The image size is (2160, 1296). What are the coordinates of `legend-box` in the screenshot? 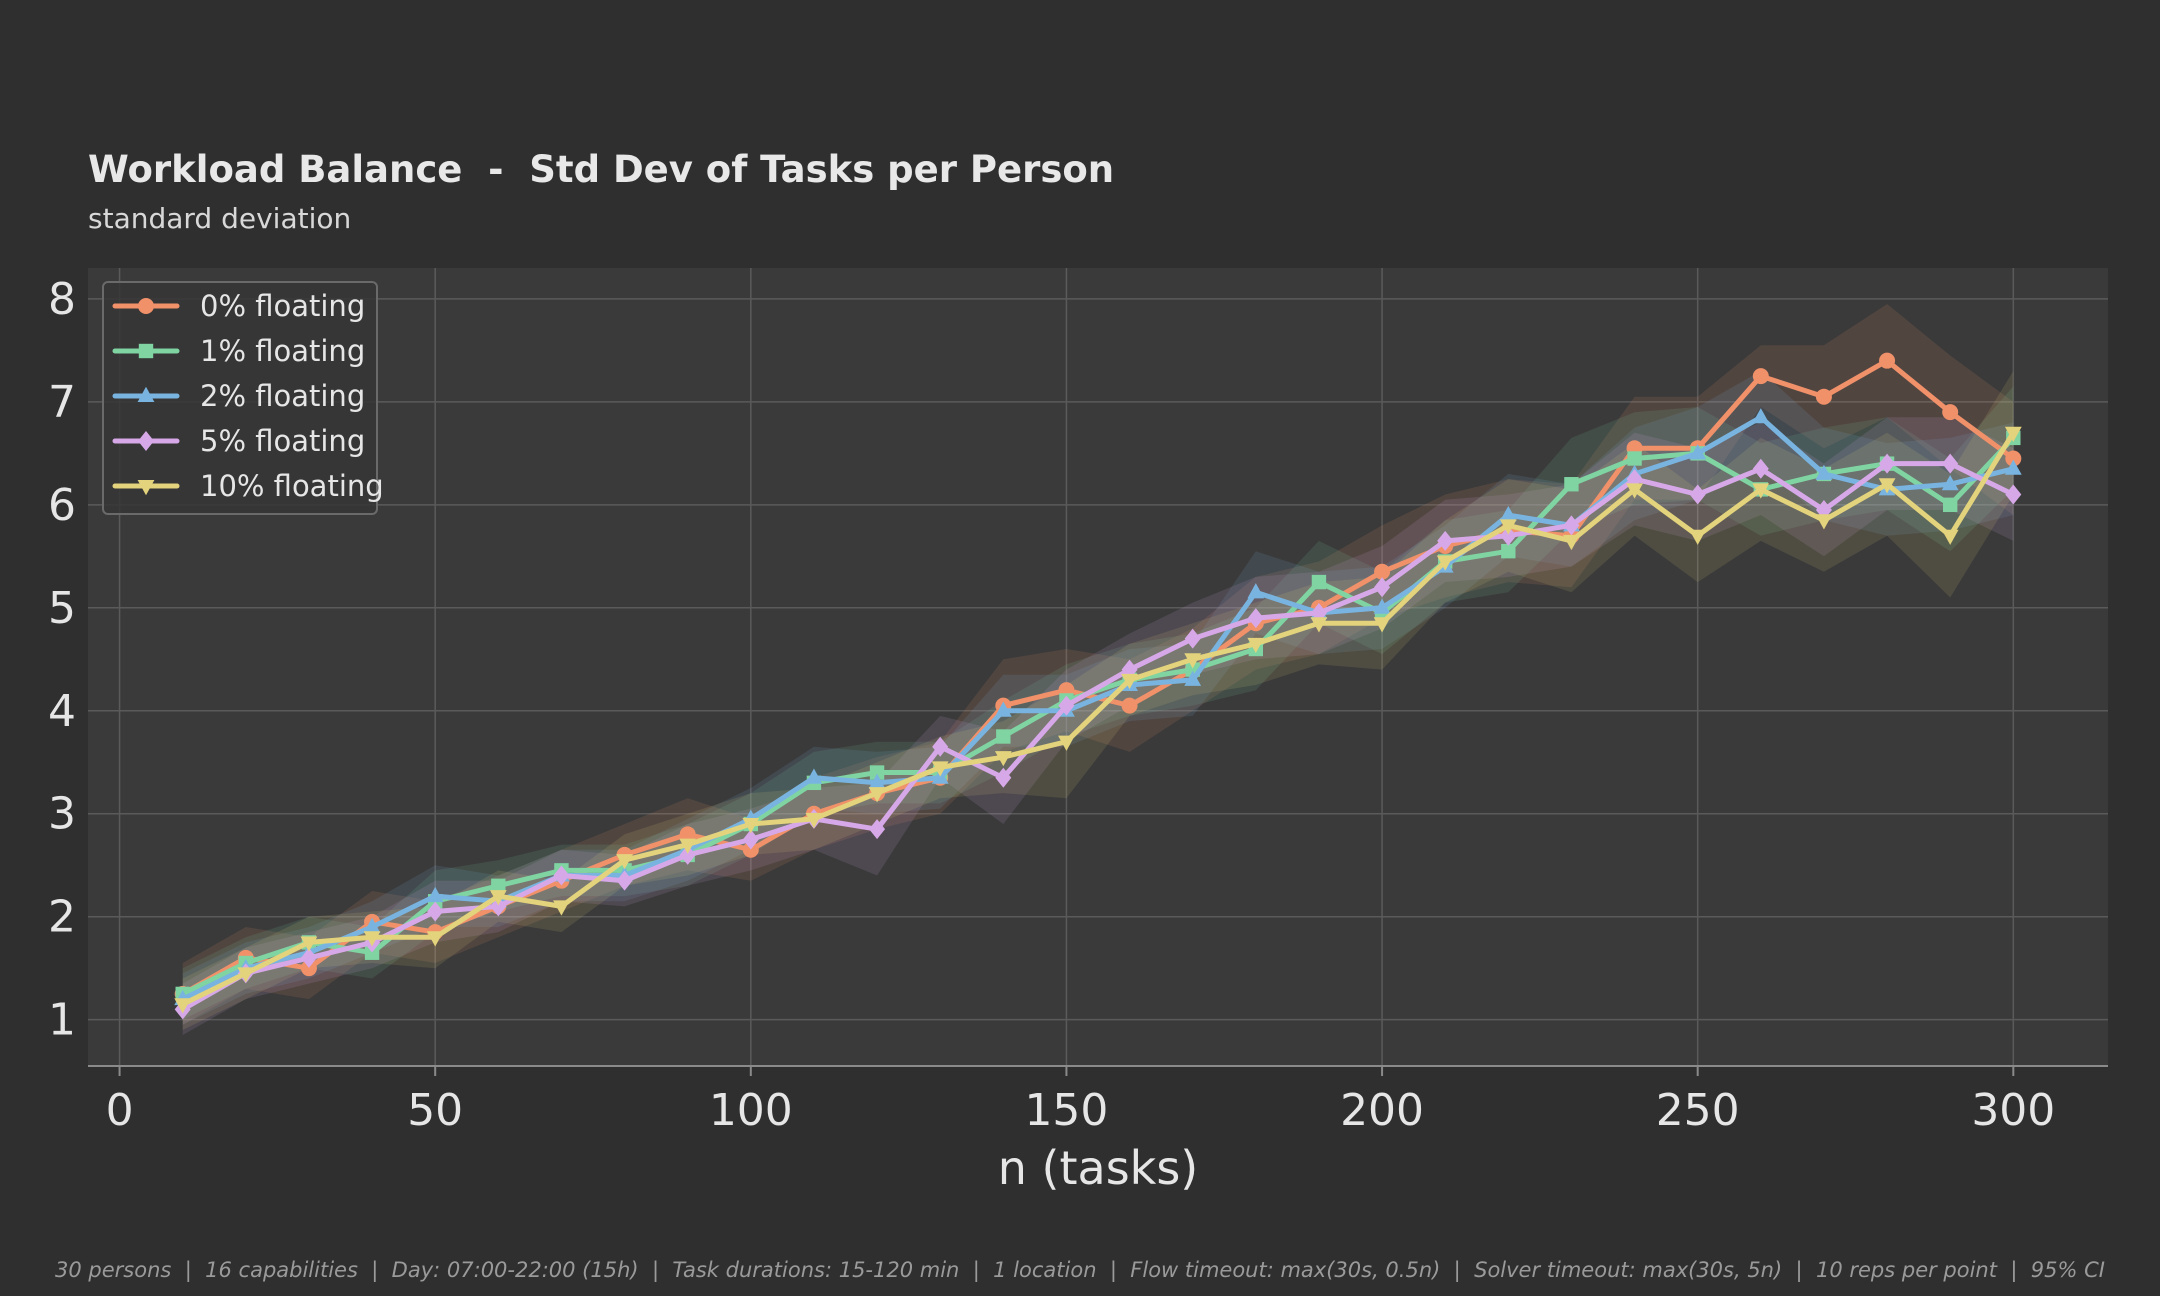 It's located at (240, 398).